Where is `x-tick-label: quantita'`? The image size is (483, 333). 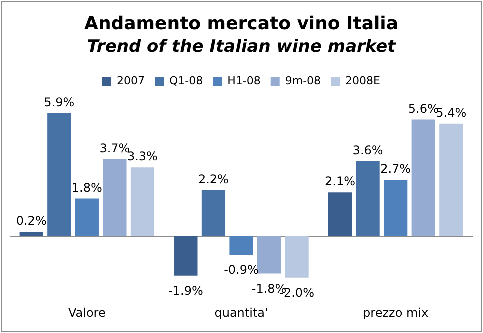 x-tick-label: quantita' is located at coordinates (241, 313).